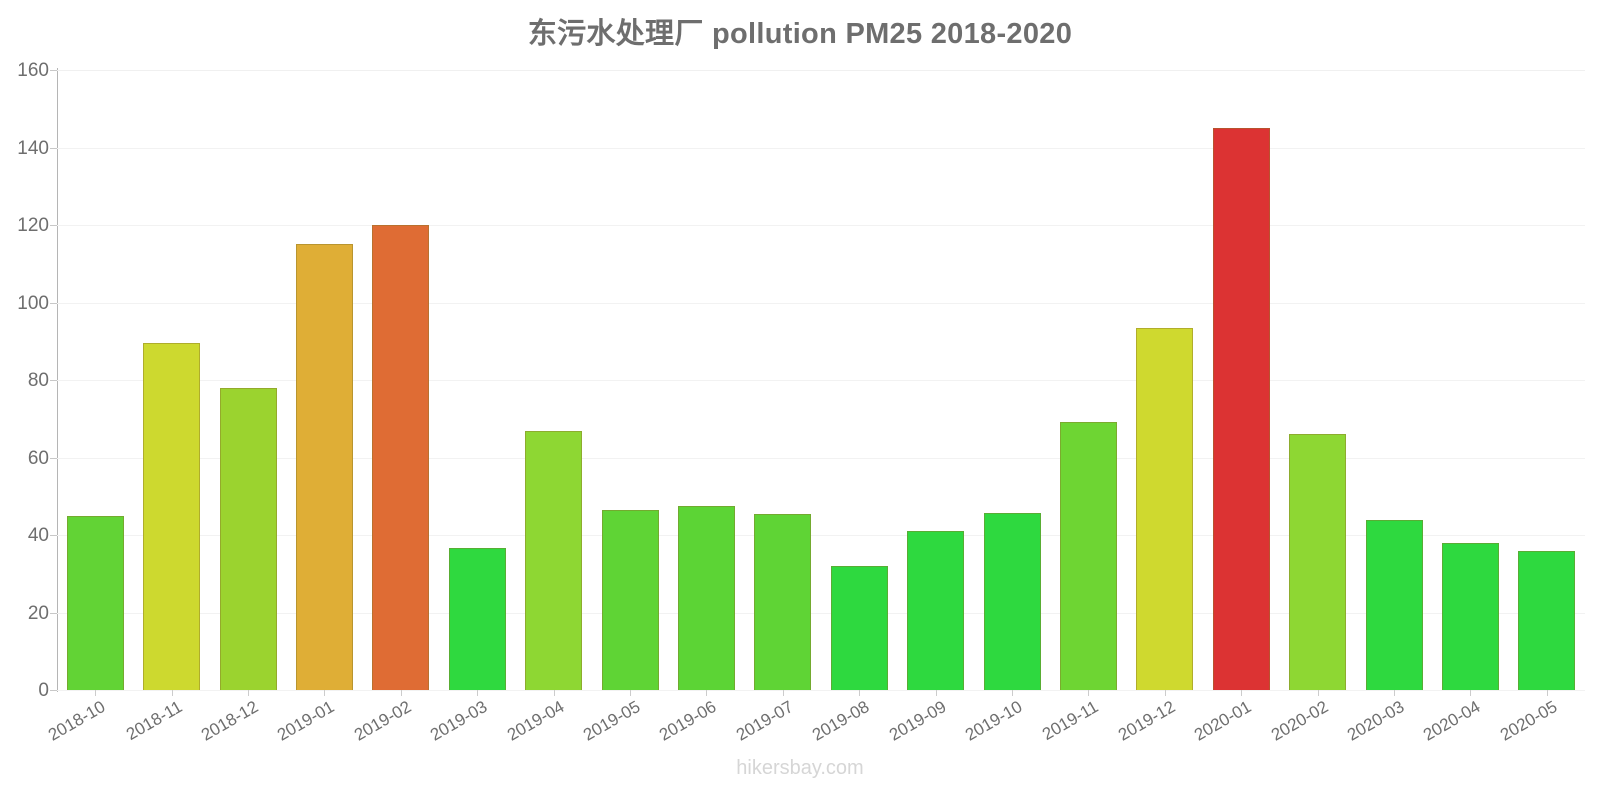 The width and height of the screenshot is (1600, 800). I want to click on x-axis-tick-label: 2019-09, so click(917, 721).